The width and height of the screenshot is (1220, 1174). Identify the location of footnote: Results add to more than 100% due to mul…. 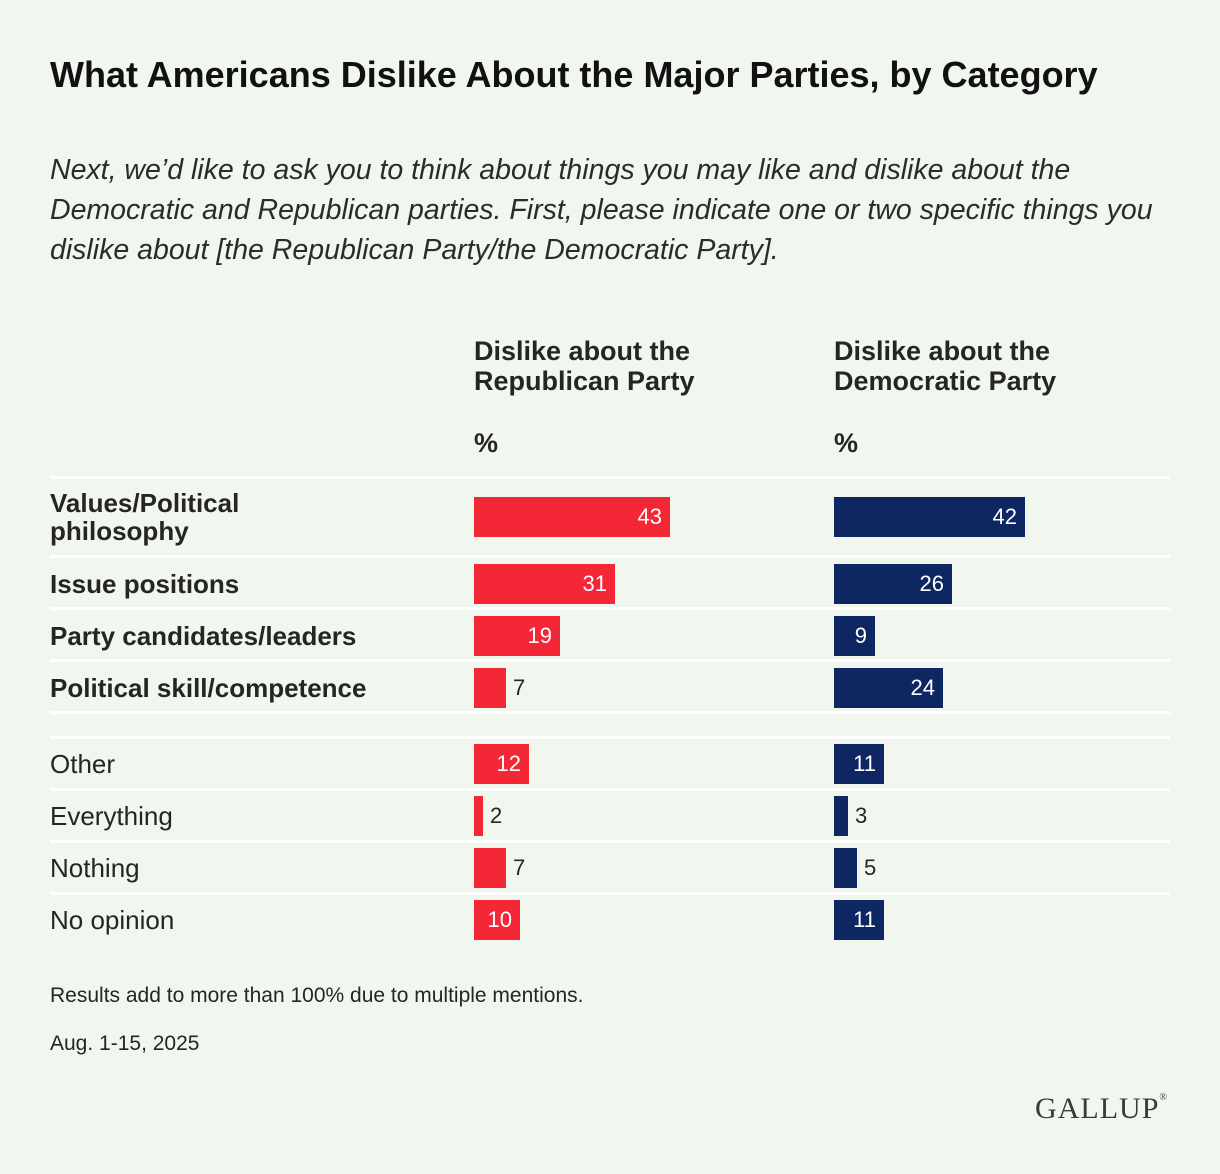
(317, 995).